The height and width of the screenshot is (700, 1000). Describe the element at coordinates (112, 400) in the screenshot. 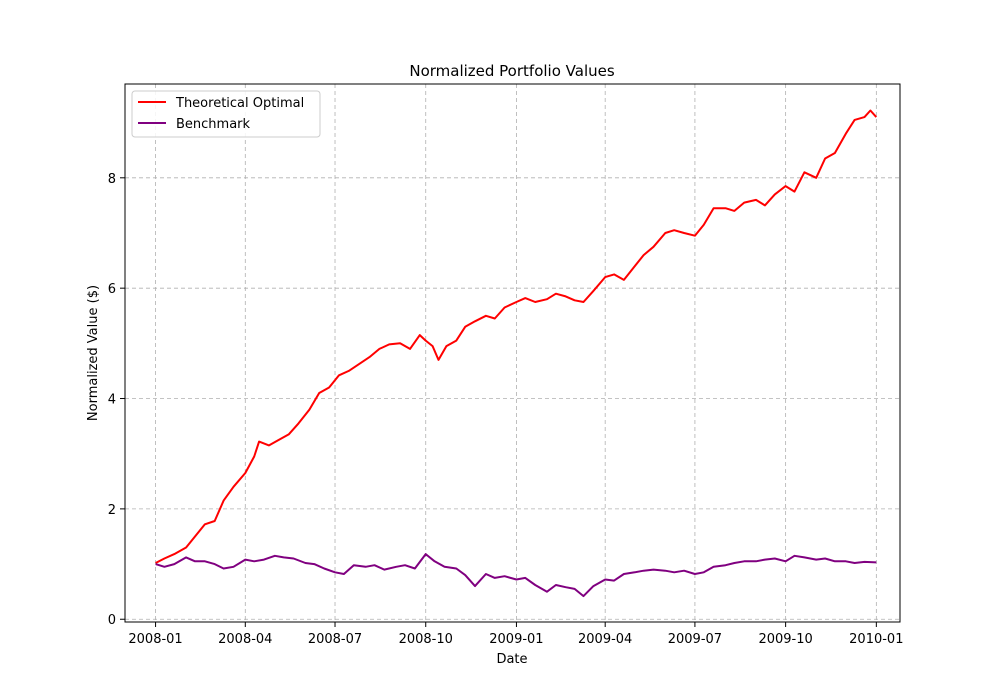

I see `y-tick-label: 4` at that location.